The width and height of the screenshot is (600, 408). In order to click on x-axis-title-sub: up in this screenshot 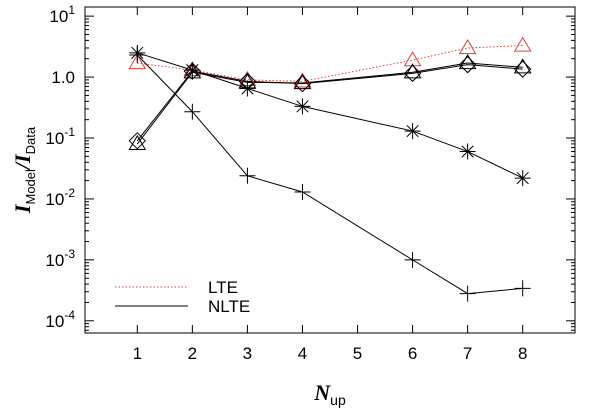, I will do `click(338, 400)`.